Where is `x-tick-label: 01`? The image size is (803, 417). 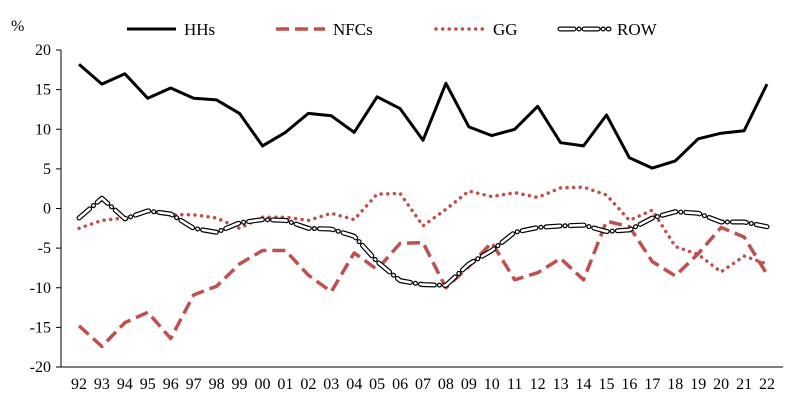 x-tick-label: 01 is located at coordinates (285, 384).